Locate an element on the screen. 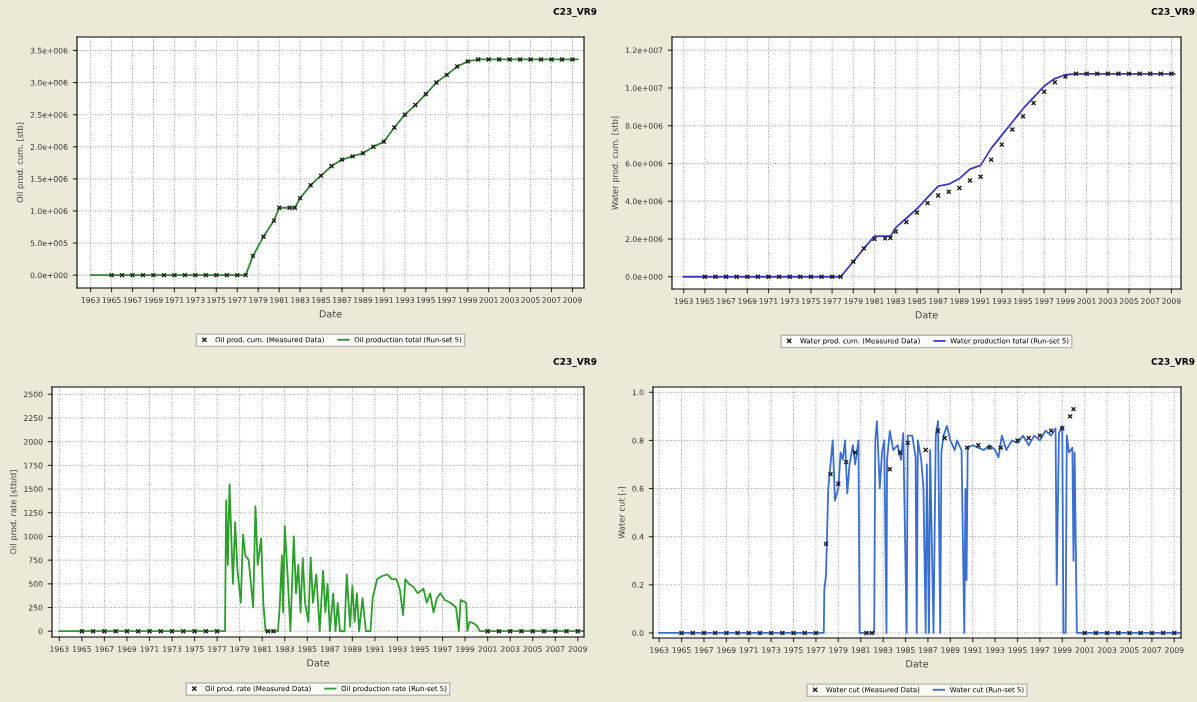 Image resolution: width=1197 pixels, height=702 pixels. y-axis-title: Oil prod. cum. [stb] is located at coordinates (20, 162).